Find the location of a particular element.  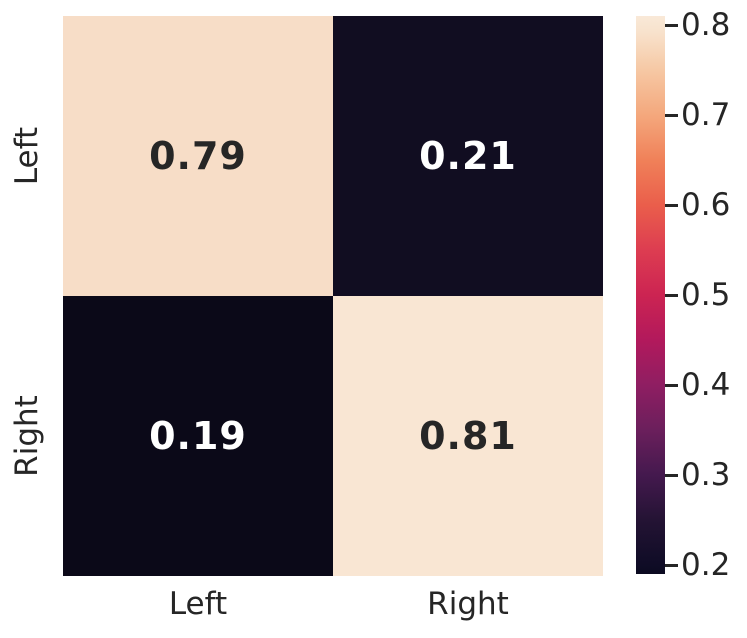

colorbar-tick: 0.4 is located at coordinates (697, 385).